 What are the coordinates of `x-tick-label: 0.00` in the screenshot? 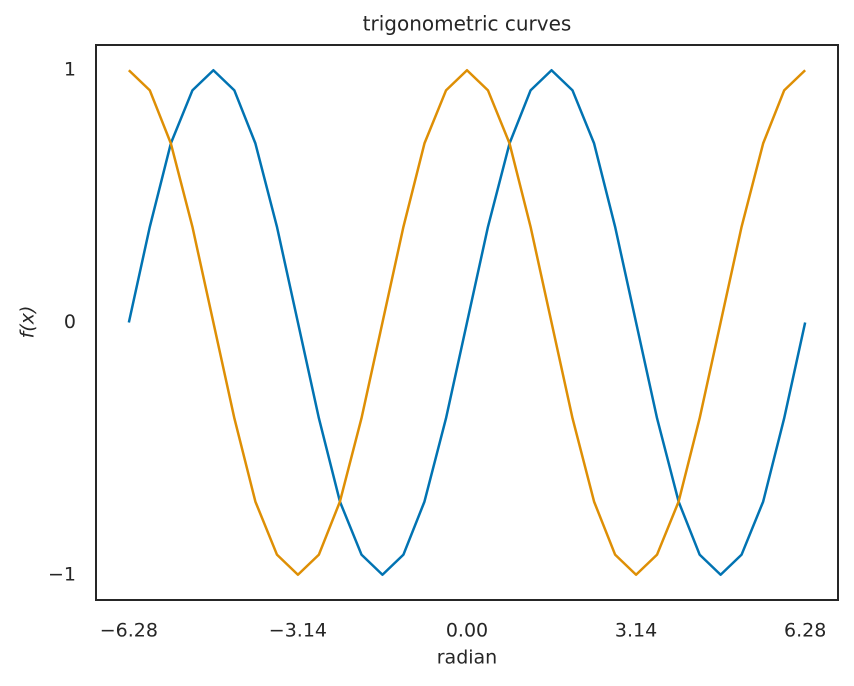 It's located at (467, 631).